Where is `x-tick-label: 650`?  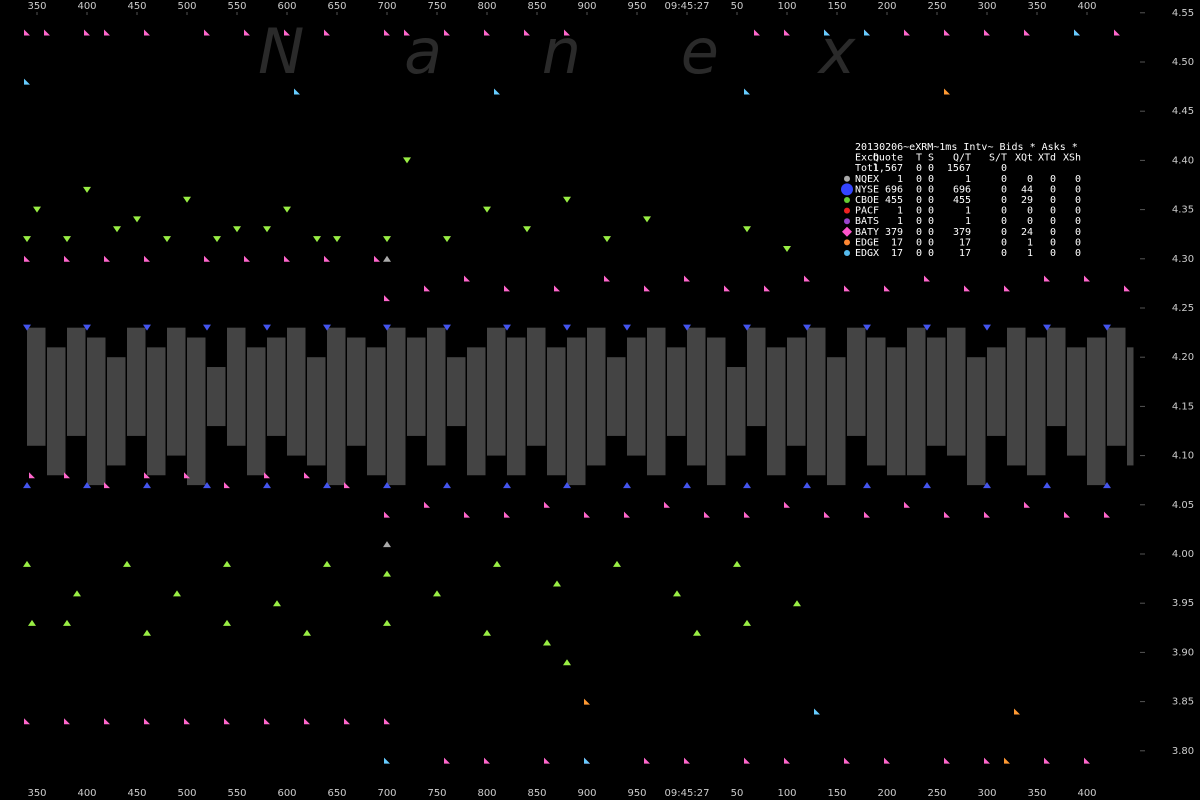
x-tick-label: 650 is located at coordinates (336, 6).